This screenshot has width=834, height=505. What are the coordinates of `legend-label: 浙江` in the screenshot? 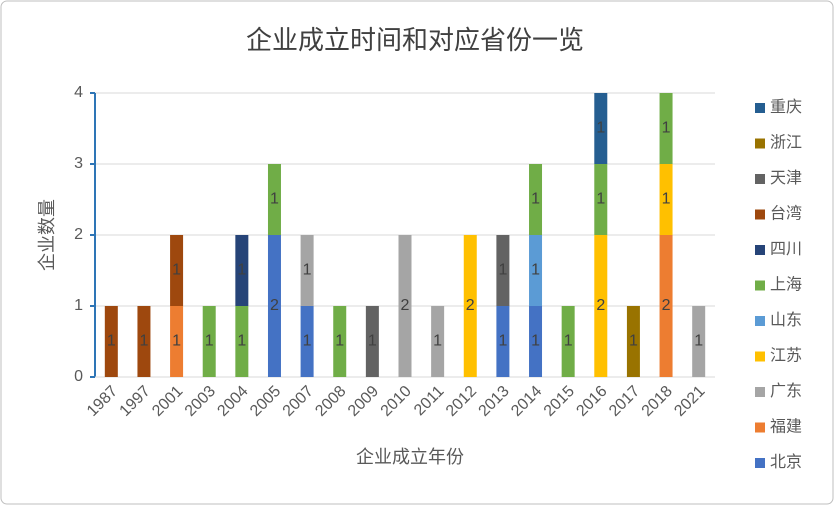 It's located at (786, 143).